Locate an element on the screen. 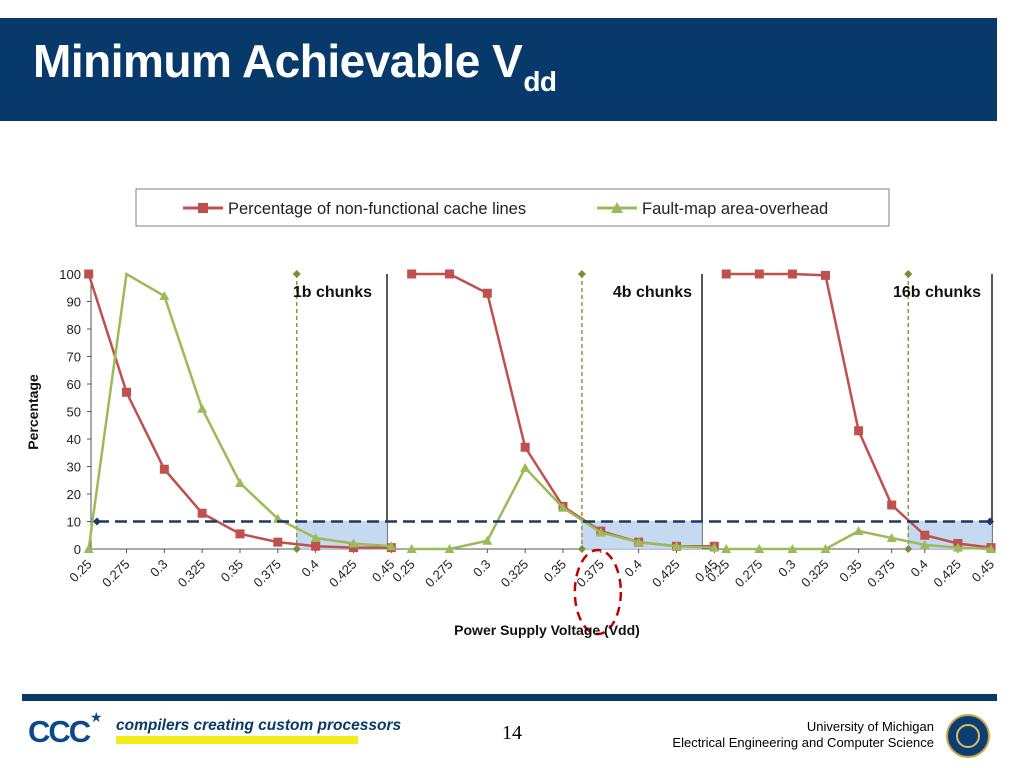 This screenshot has height=768, width=1024. y-tick-label: 60 is located at coordinates (74, 384).